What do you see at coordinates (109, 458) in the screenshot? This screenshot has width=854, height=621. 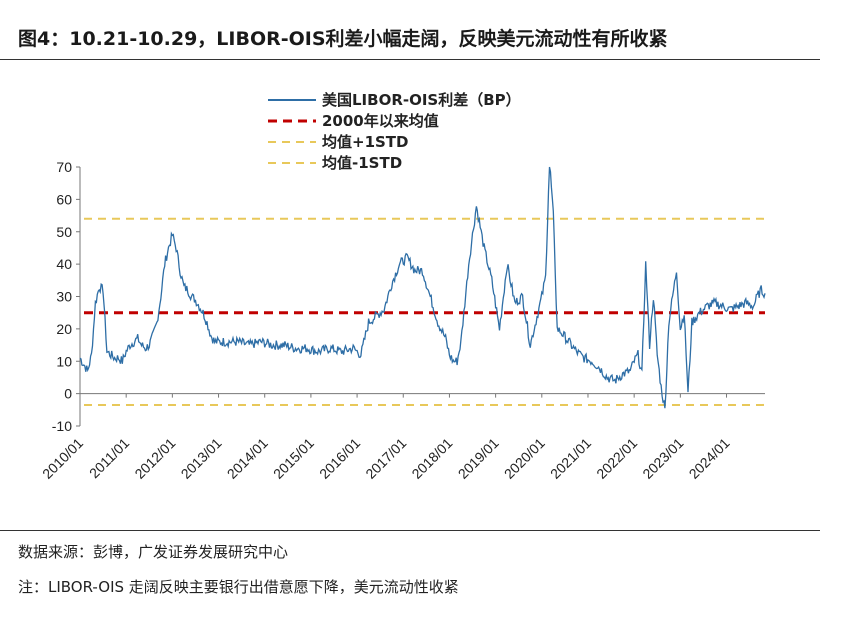 I see `x-tick-label: 2011/01` at bounding box center [109, 458].